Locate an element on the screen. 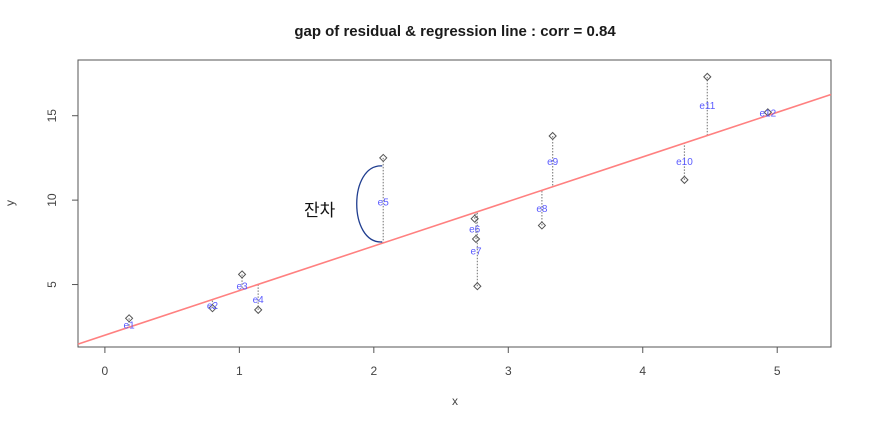 The width and height of the screenshot is (873, 423). x-tick-label: 3 is located at coordinates (508, 371).